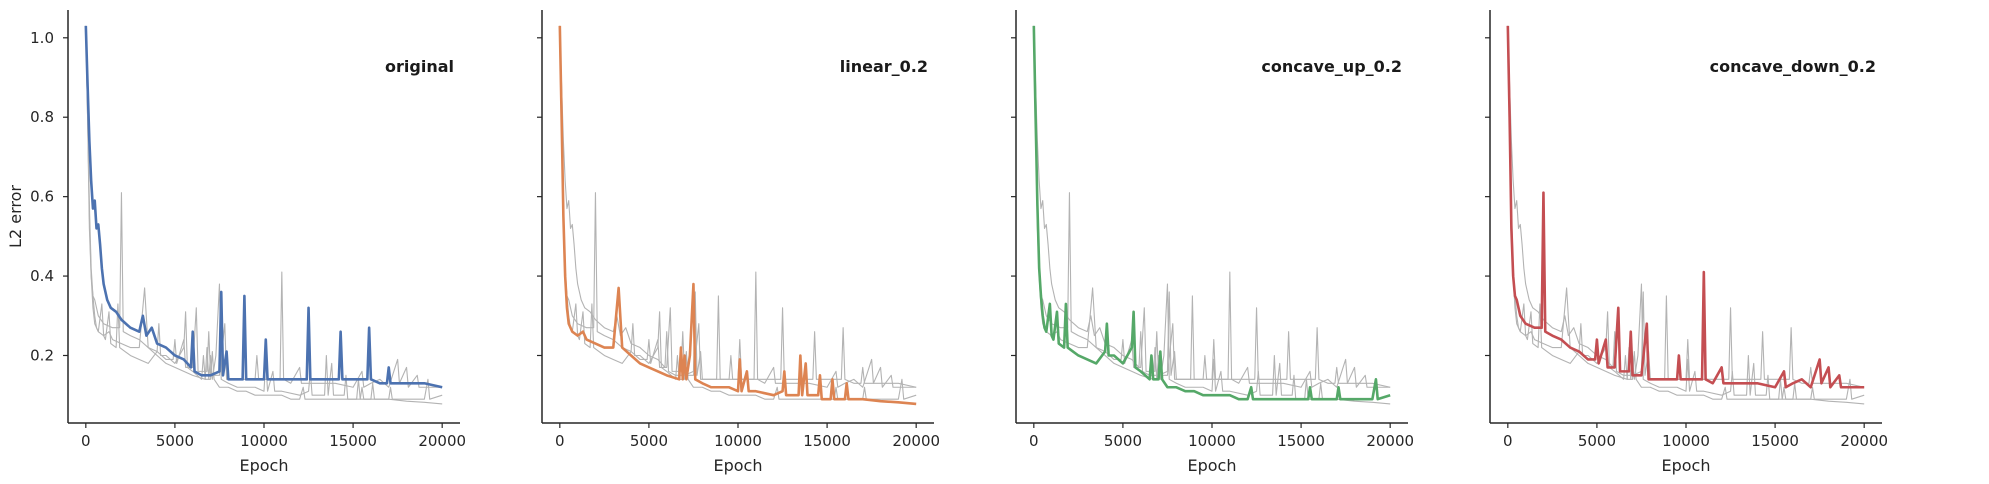 The height and width of the screenshot is (484, 1989). What do you see at coordinates (42, 197) in the screenshot?
I see `y-tick-label: 0.6` at bounding box center [42, 197].